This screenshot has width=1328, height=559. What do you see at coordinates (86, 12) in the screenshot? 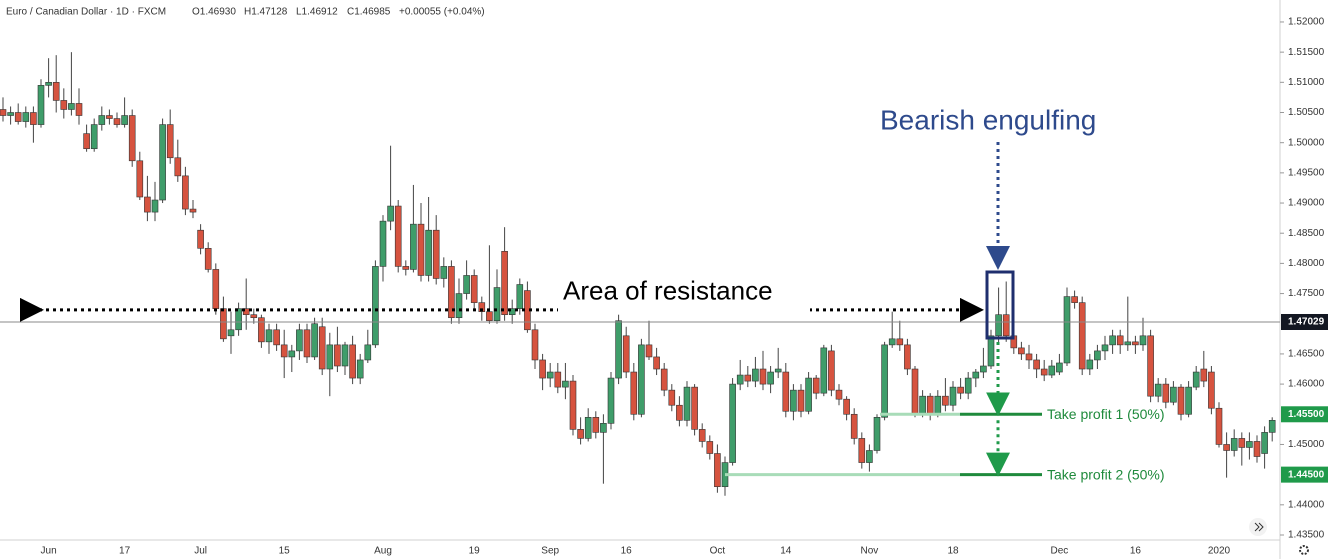
I see `symbol: Euro / Canadian Dollar · 1D · FXCM` at bounding box center [86, 12].